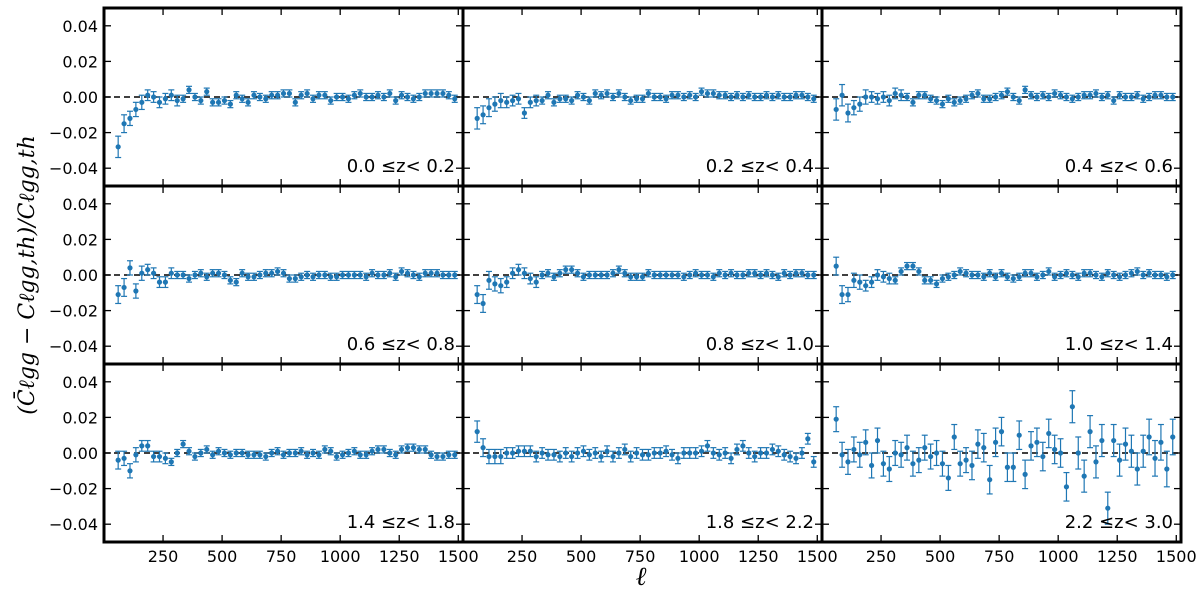 This screenshot has width=1200, height=594. Describe the element at coordinates (80, 239) in the screenshot. I see `y-tick-label: 0.02` at that location.